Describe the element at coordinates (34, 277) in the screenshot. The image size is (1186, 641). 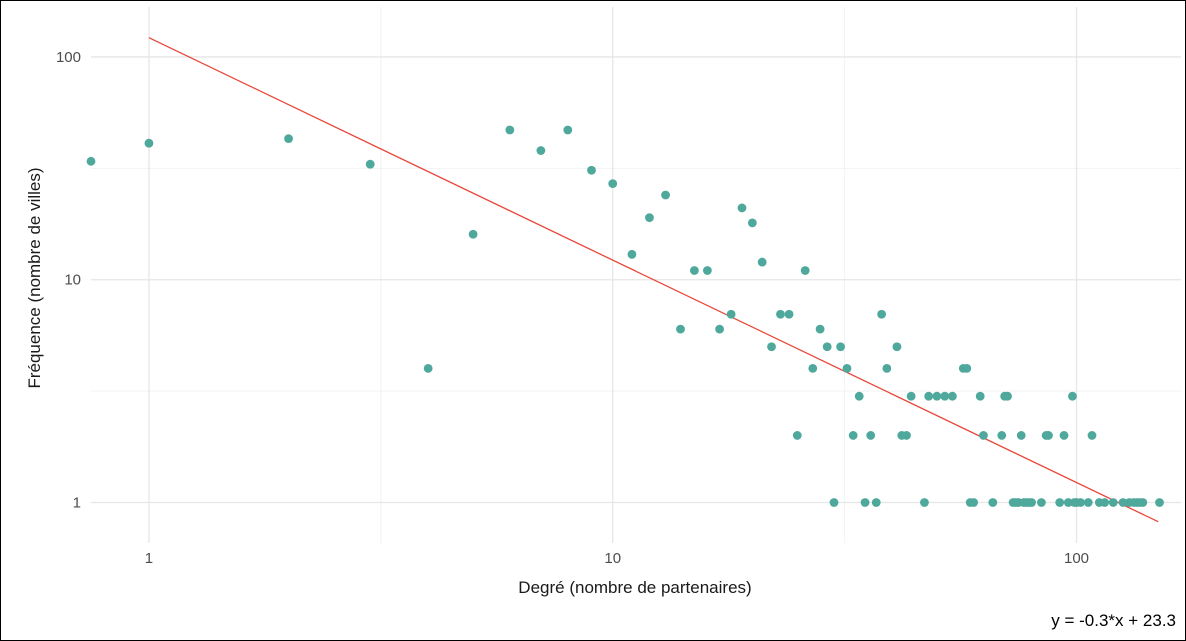
I see `y-axis-title: Fréquence (nombre de villes)` at that location.